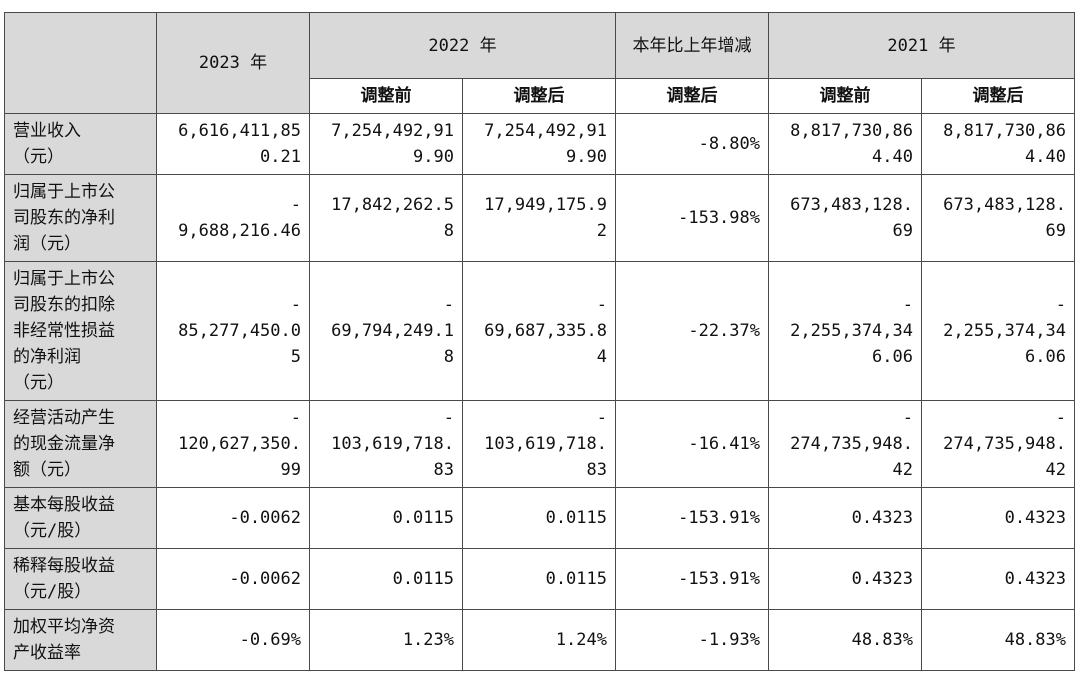  What do you see at coordinates (386, 144) in the screenshot?
I see `cell-2022-before: 7,254,492,91 9.90` at bounding box center [386, 144].